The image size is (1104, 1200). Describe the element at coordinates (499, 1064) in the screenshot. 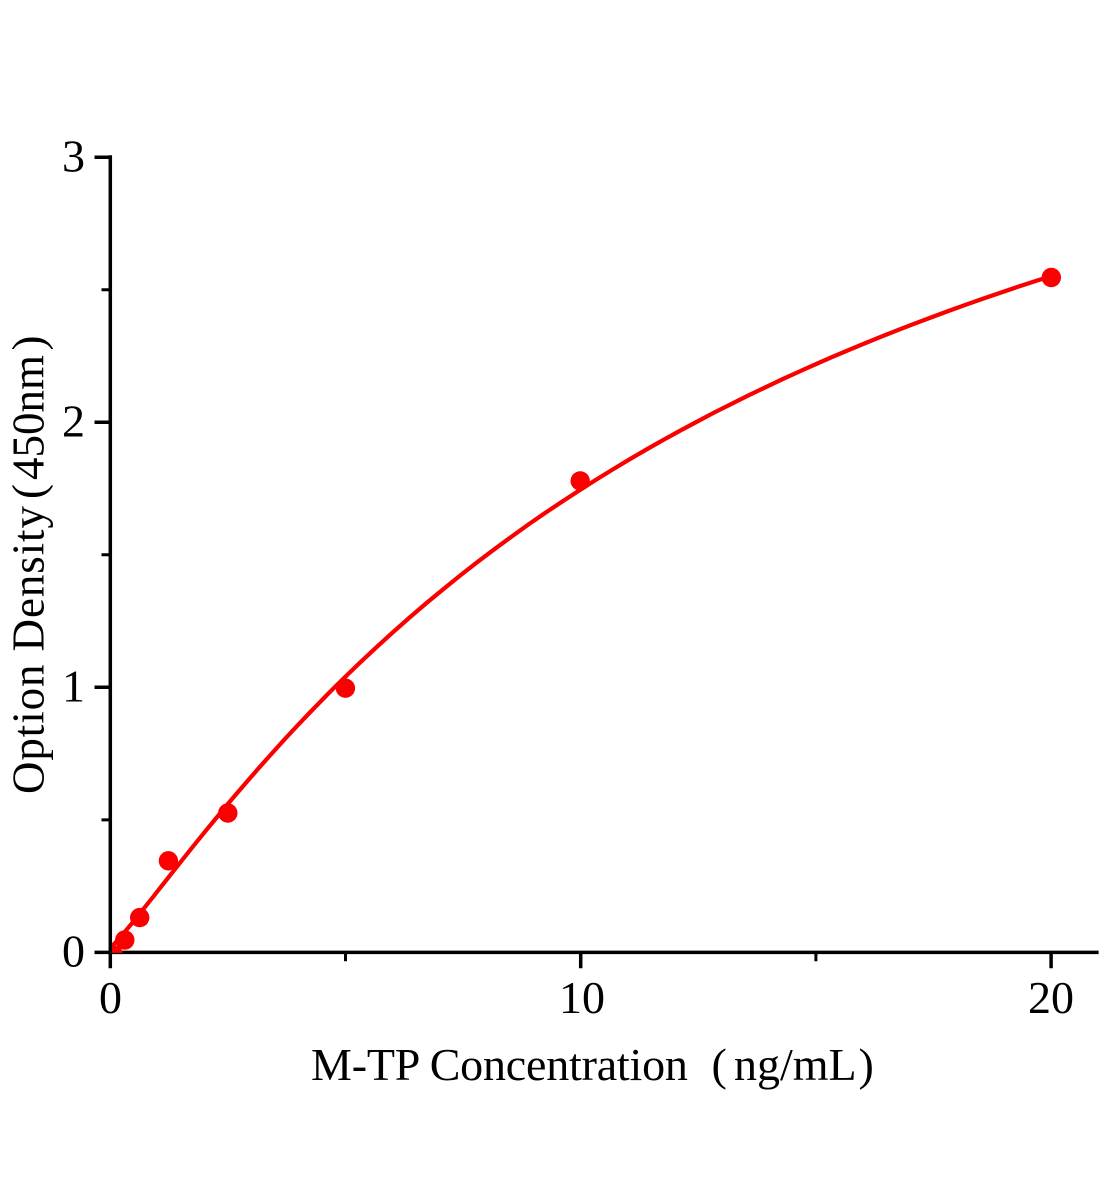

I see `svg-text: M-TP Concentration` at that location.